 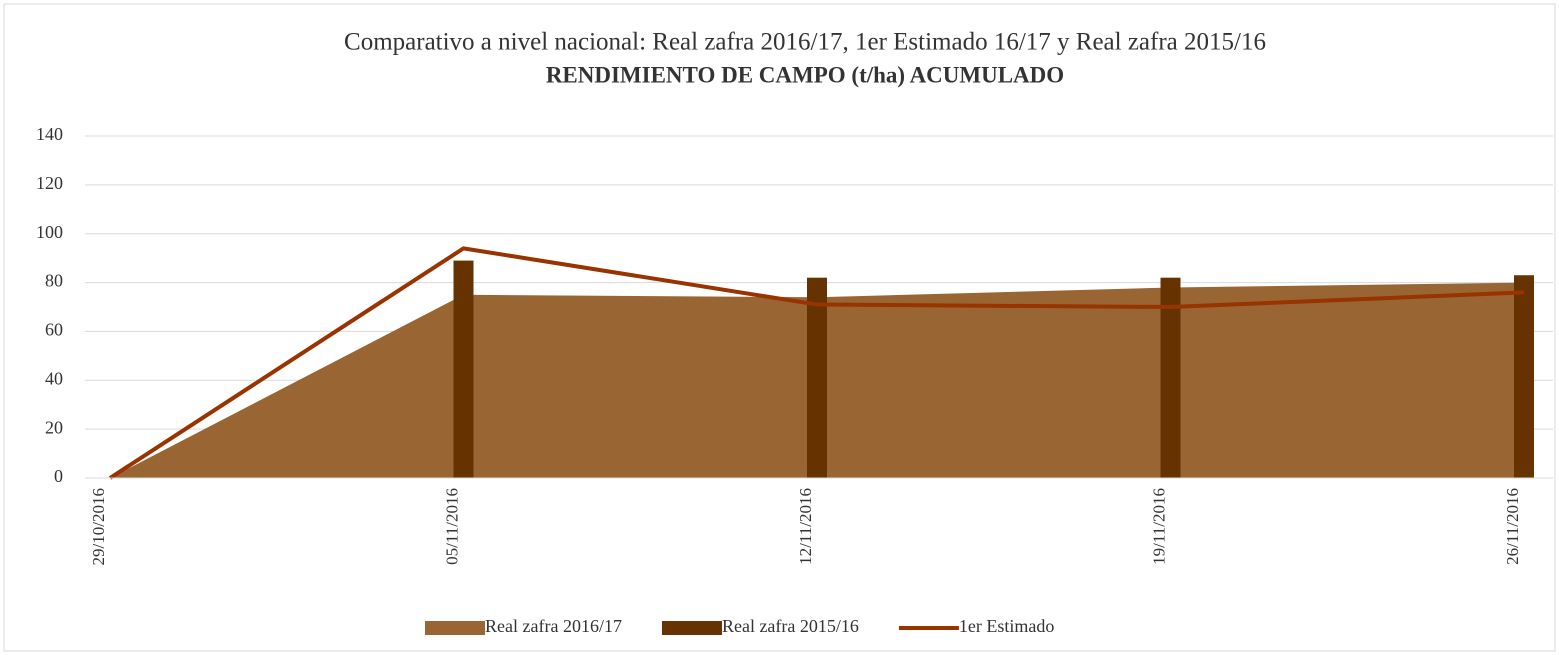 What do you see at coordinates (54, 330) in the screenshot?
I see `y-tick-label: 60` at bounding box center [54, 330].